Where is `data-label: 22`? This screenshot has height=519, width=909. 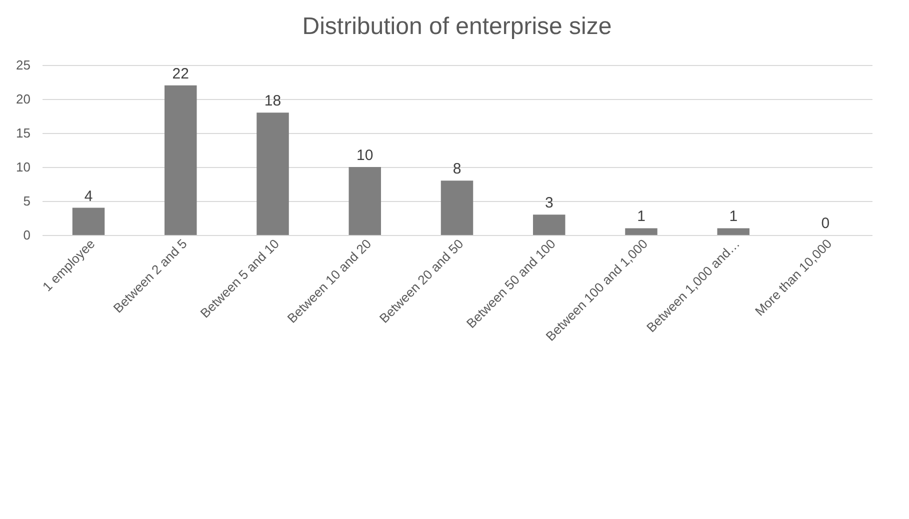
data-label: 22 is located at coordinates (180, 73).